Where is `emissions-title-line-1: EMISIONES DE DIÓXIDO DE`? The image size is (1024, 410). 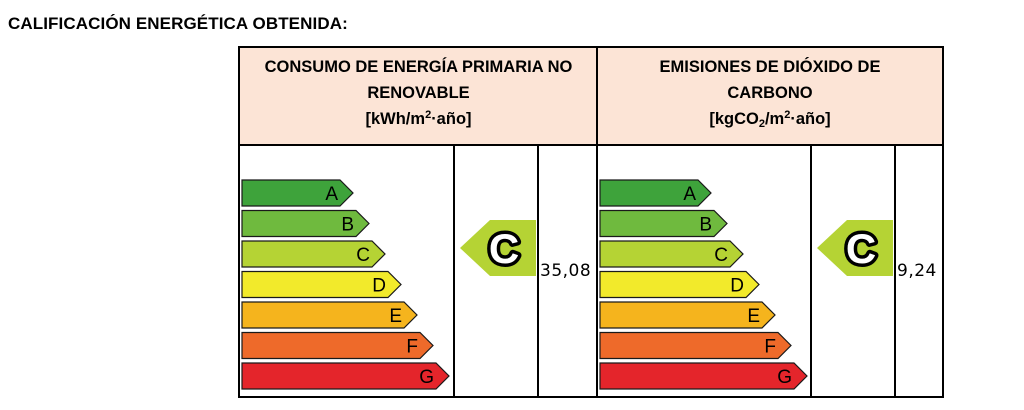
emissions-title-line-1: EMISIONES DE DIÓXIDO DE is located at coordinates (770, 67).